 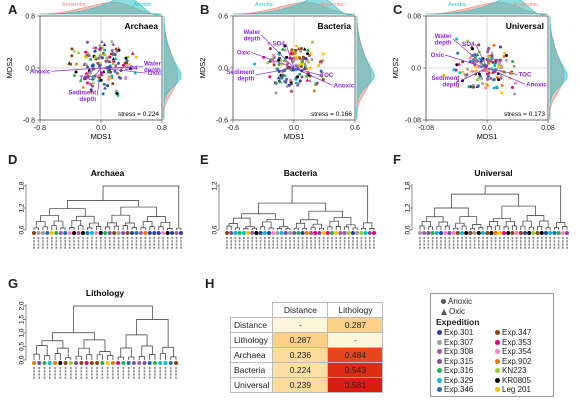 What do you see at coordinates (210, 283) in the screenshot?
I see `panel-letter-h: H` at bounding box center [210, 283].